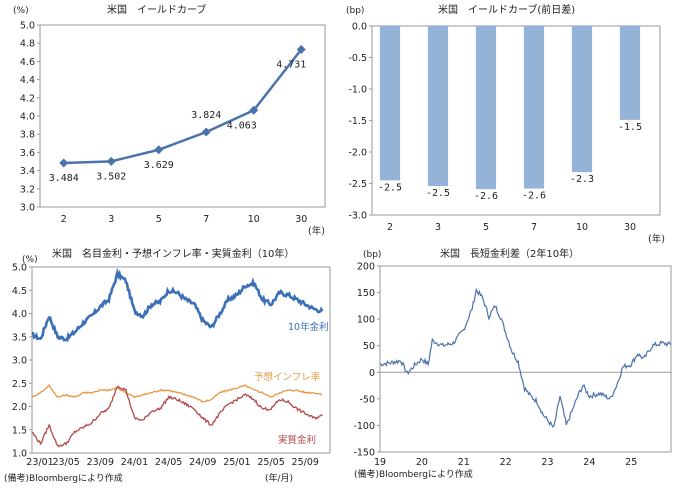 This screenshot has height=490, width=680. What do you see at coordinates (270, 462) in the screenshot?
I see `x-tick-label: 25/05` at bounding box center [270, 462].